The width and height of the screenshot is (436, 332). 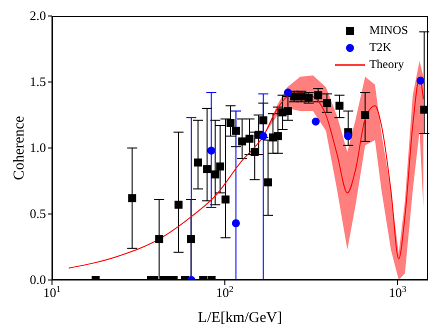 What do you see at coordinates (38, 15) in the screenshot?
I see `y-tick-label: 2.0` at bounding box center [38, 15].